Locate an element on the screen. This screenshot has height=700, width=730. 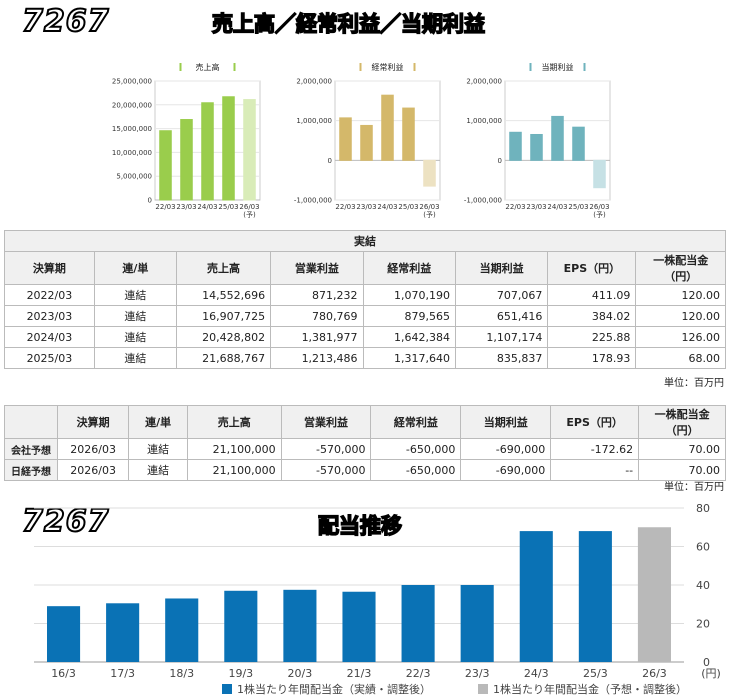
table-cell: 2022/03 is located at coordinates (49, 295).